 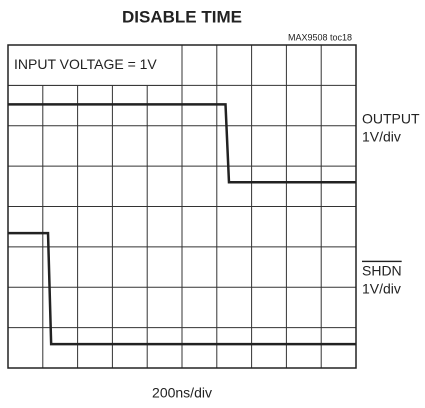 What do you see at coordinates (391, 119) in the screenshot?
I see `legend-label: OUTPUT` at bounding box center [391, 119].